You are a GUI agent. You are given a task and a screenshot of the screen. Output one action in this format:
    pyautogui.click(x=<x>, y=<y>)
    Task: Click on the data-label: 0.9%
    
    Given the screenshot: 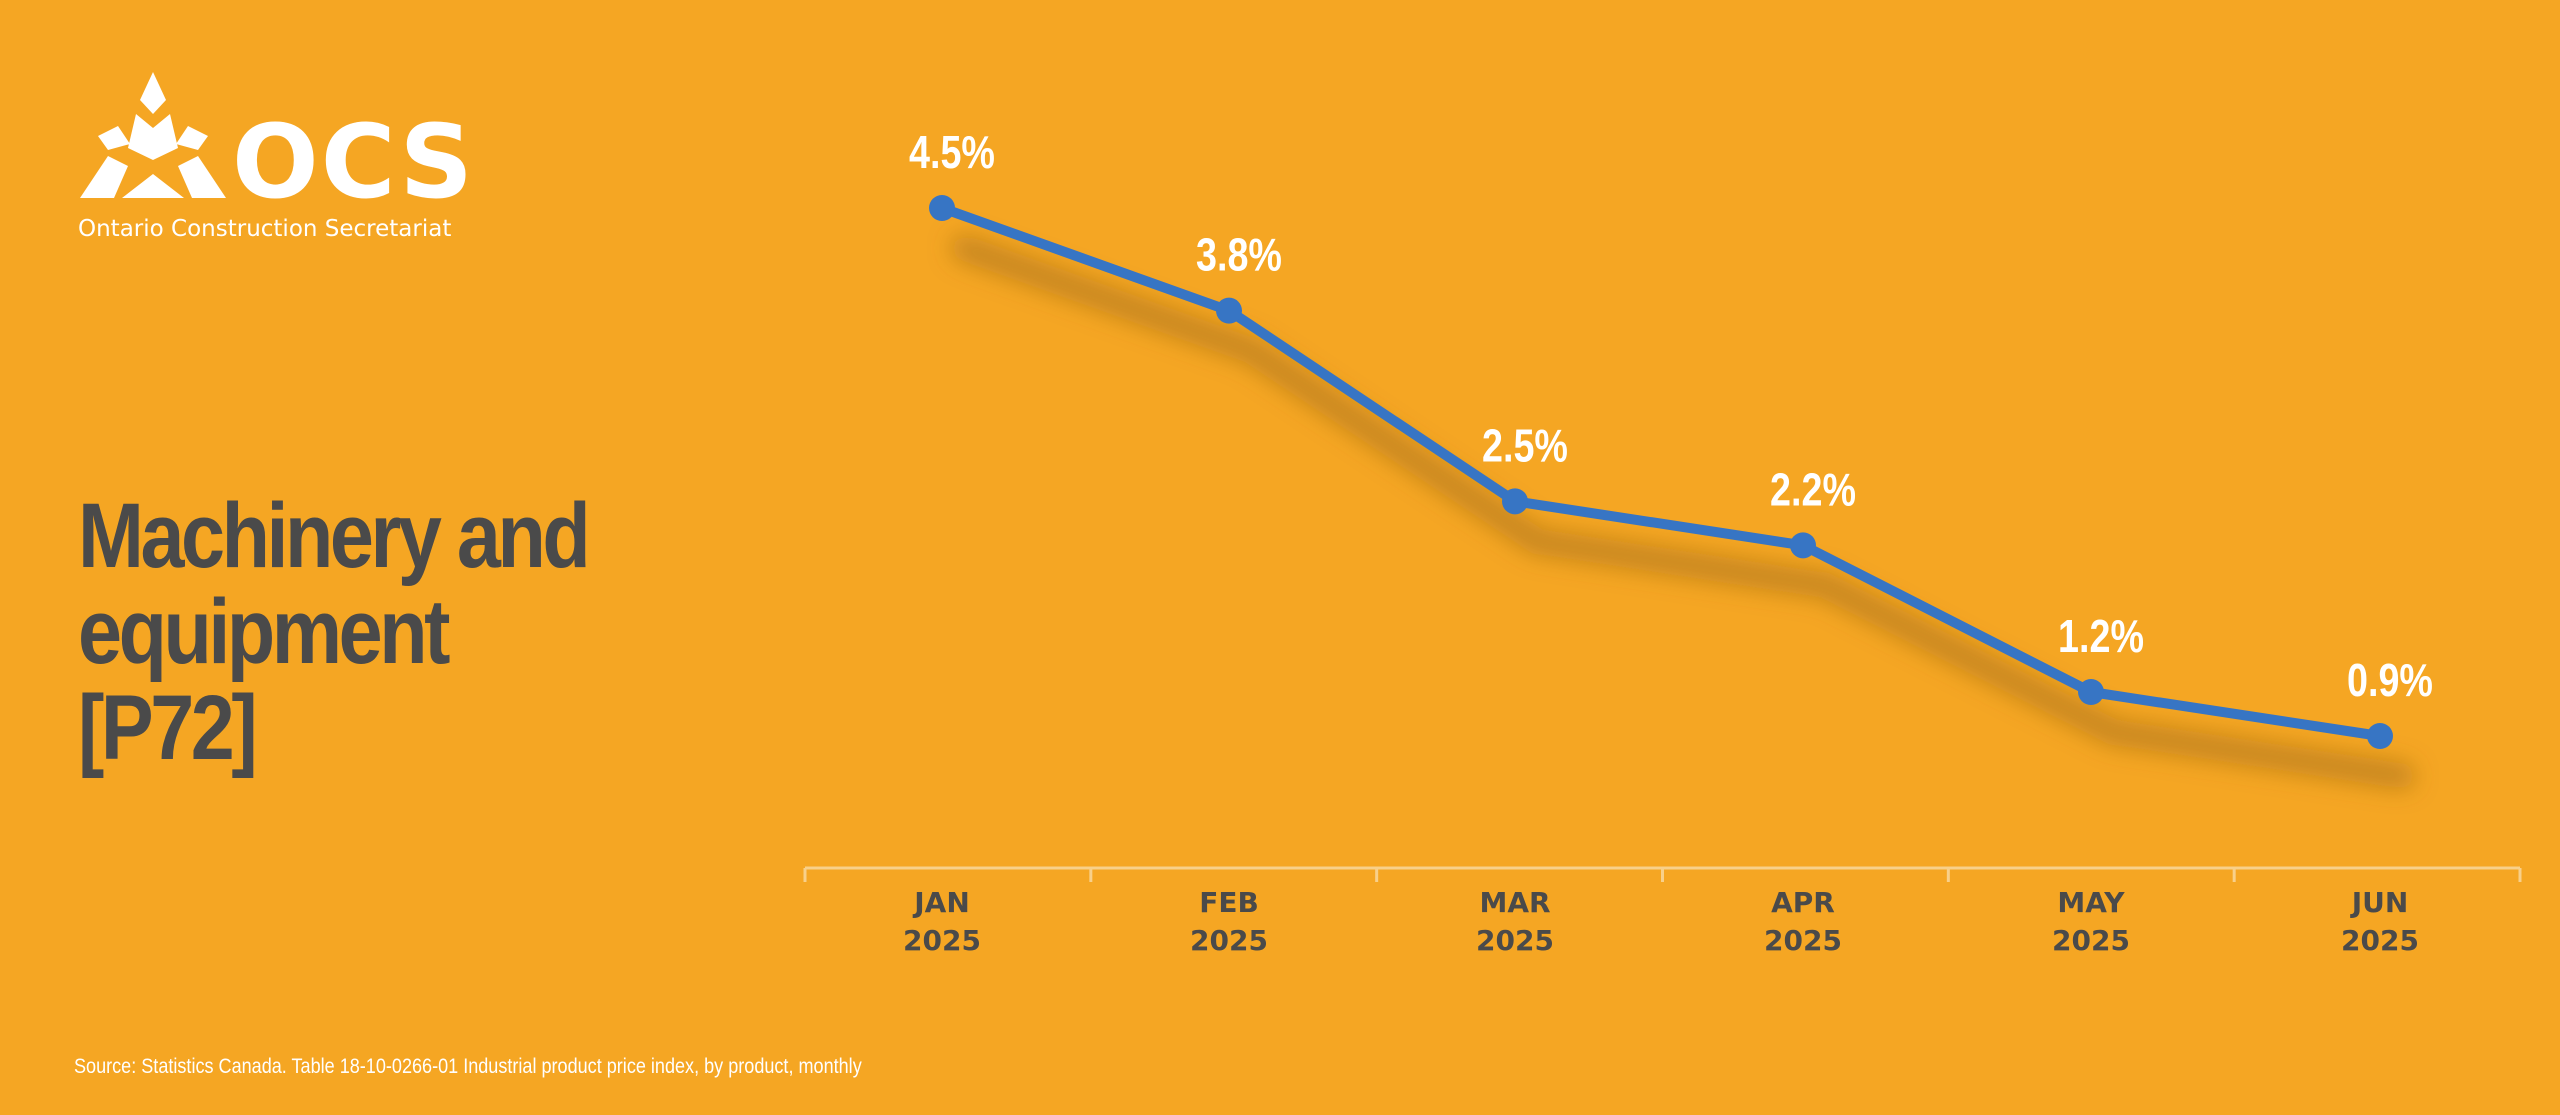 What is the action you would take?
    pyautogui.click(x=2390, y=679)
    